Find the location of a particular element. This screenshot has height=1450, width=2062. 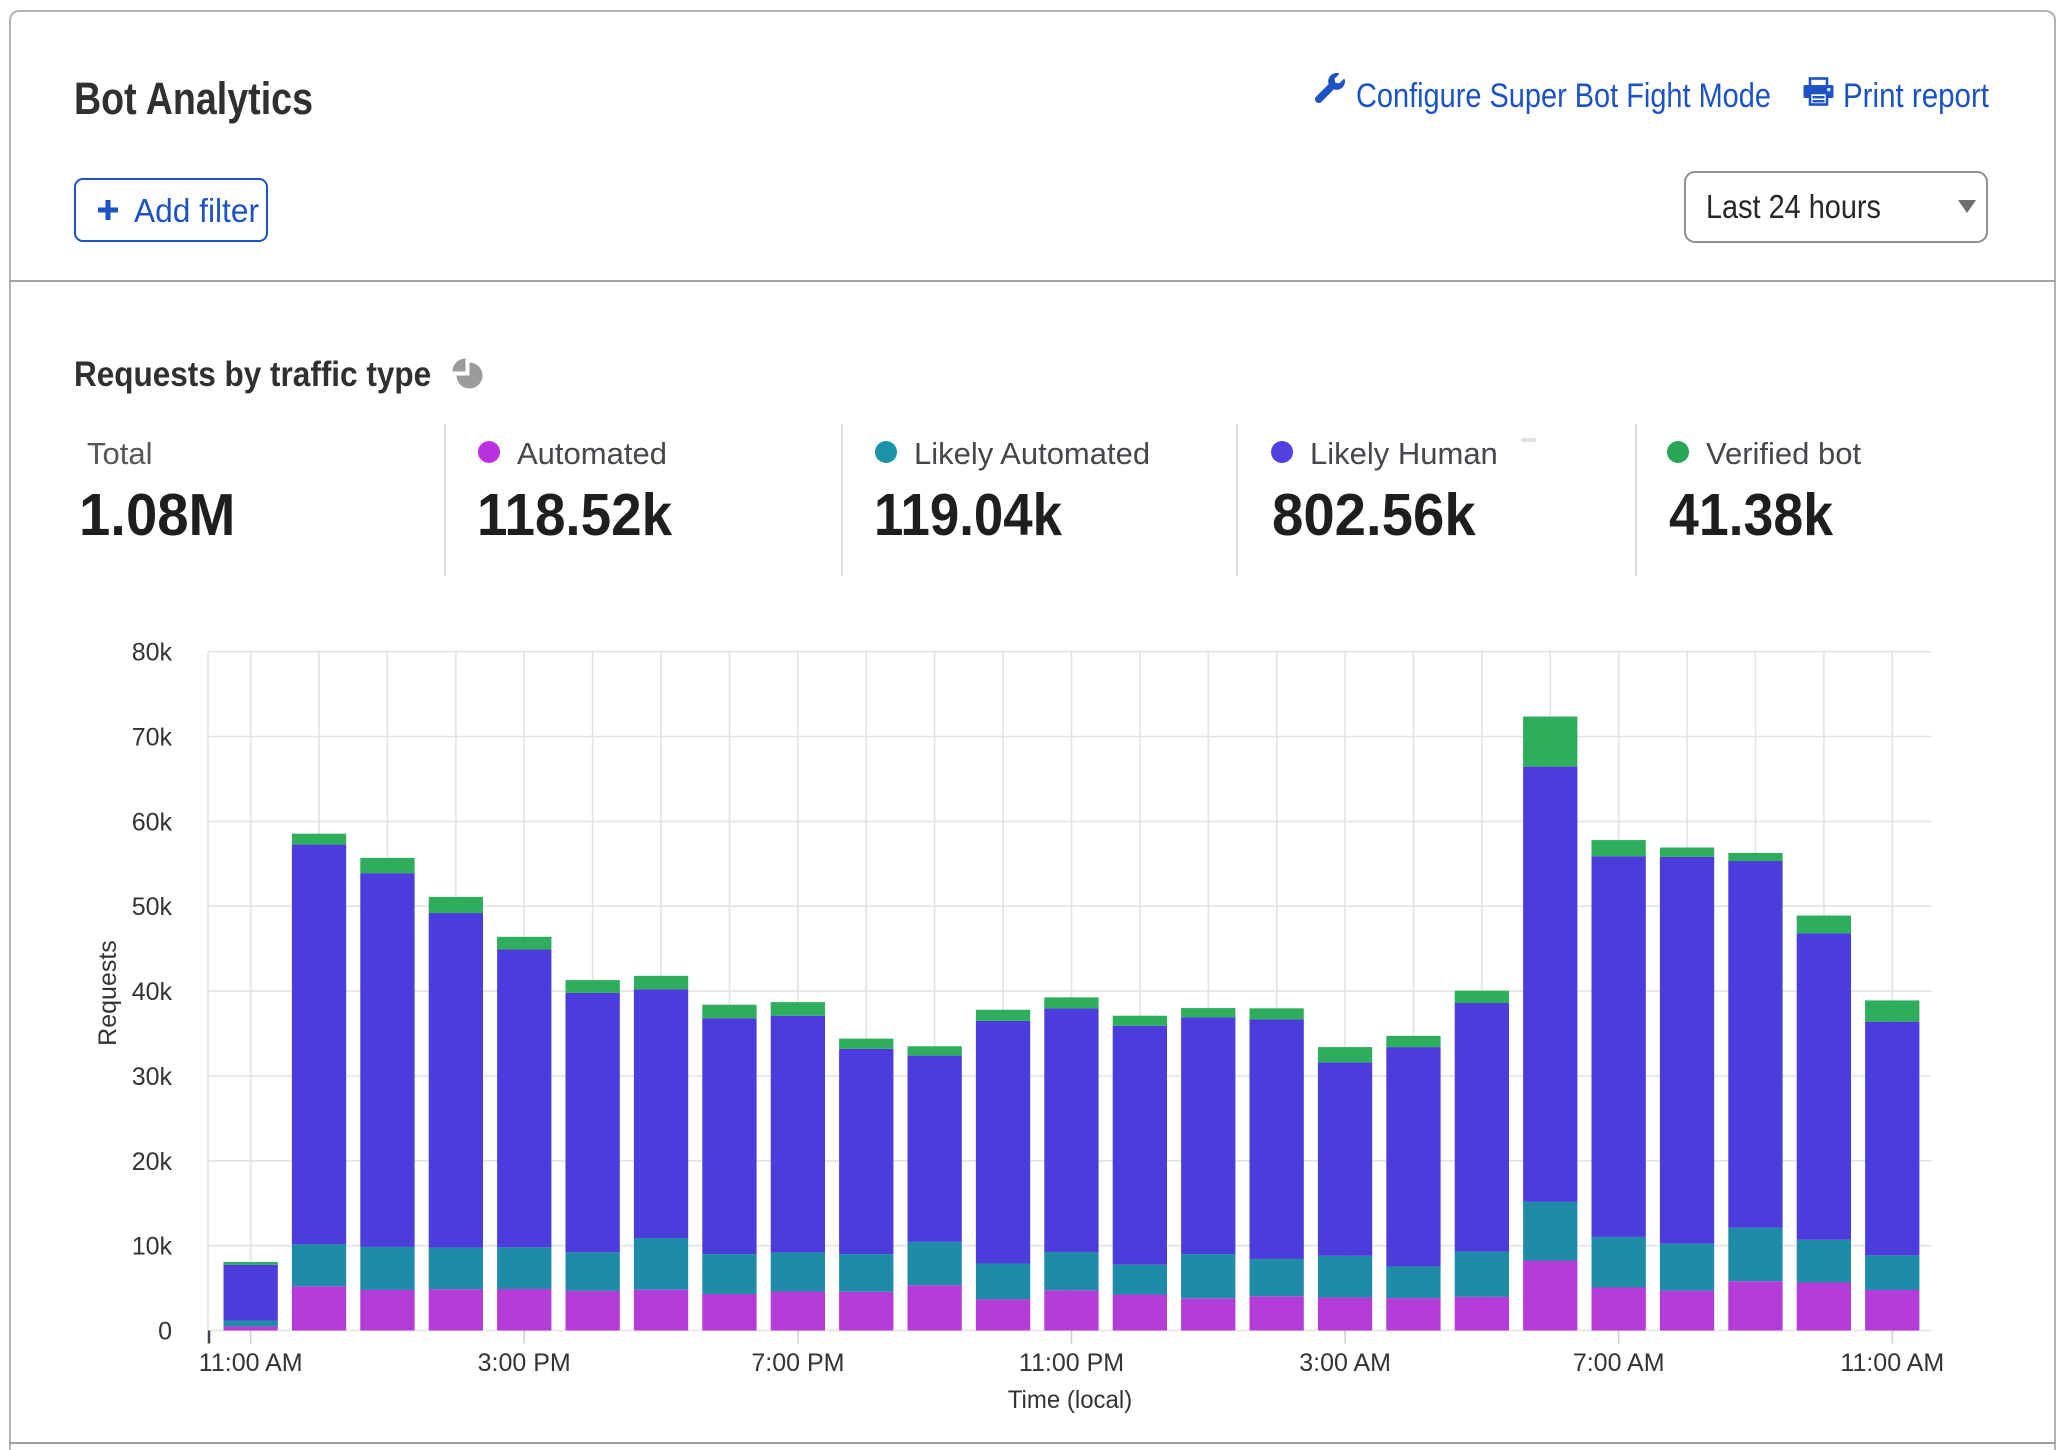

svg-text: 80k is located at coordinates (152, 653).